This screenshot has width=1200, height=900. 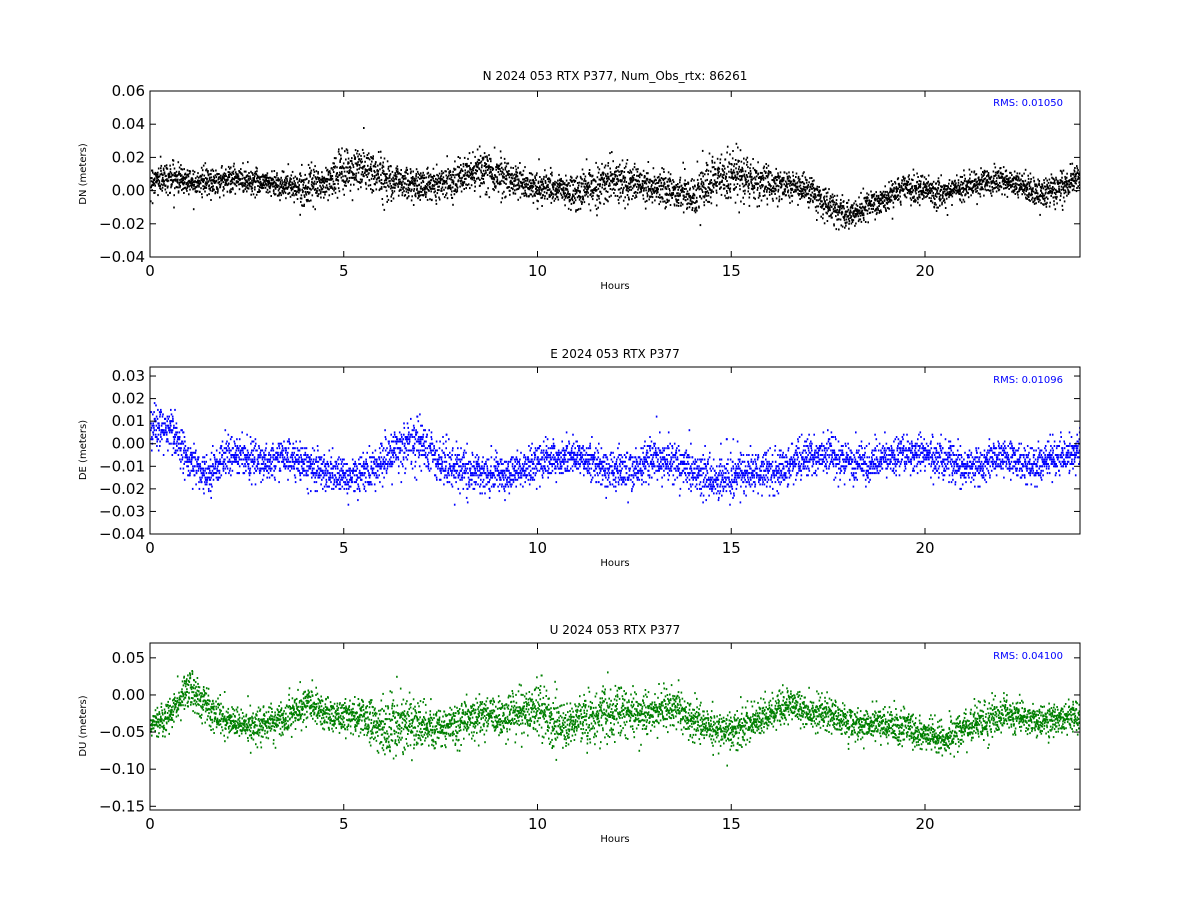 I want to click on north-points, so click(x=615, y=179).